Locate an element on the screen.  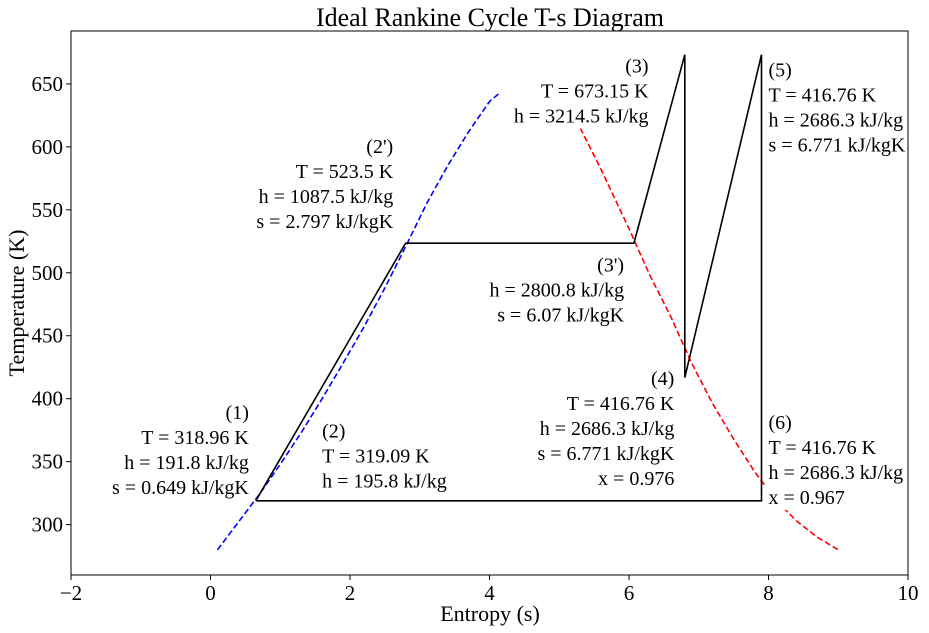
annotation-line: h = 1087.5 kJ/kg is located at coordinates (326, 197).